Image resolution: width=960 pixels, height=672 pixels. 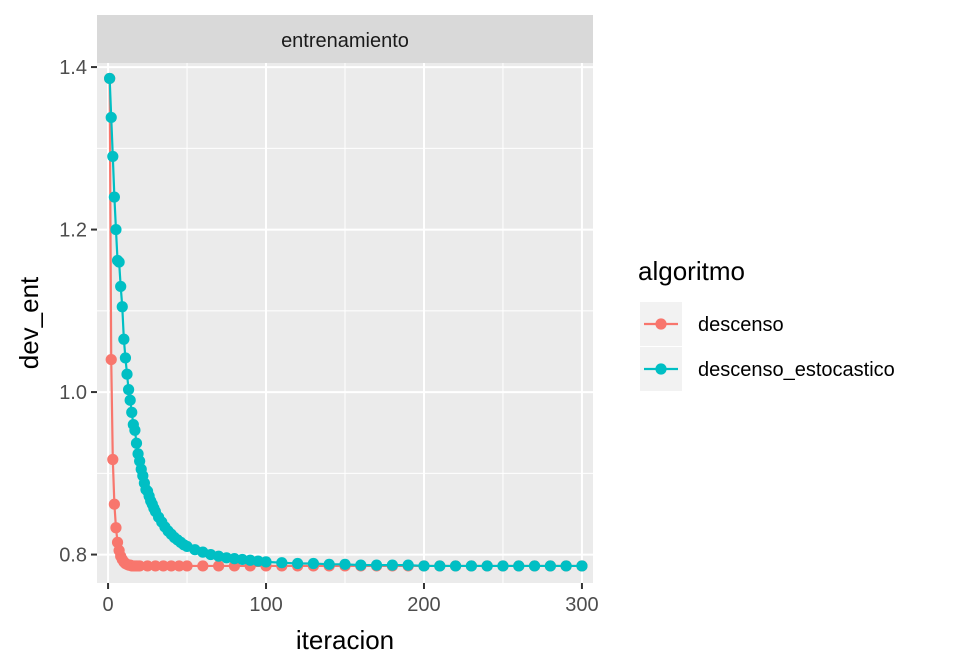 What do you see at coordinates (73, 393) in the screenshot?
I see `y-tick-label: 1.0` at bounding box center [73, 393].